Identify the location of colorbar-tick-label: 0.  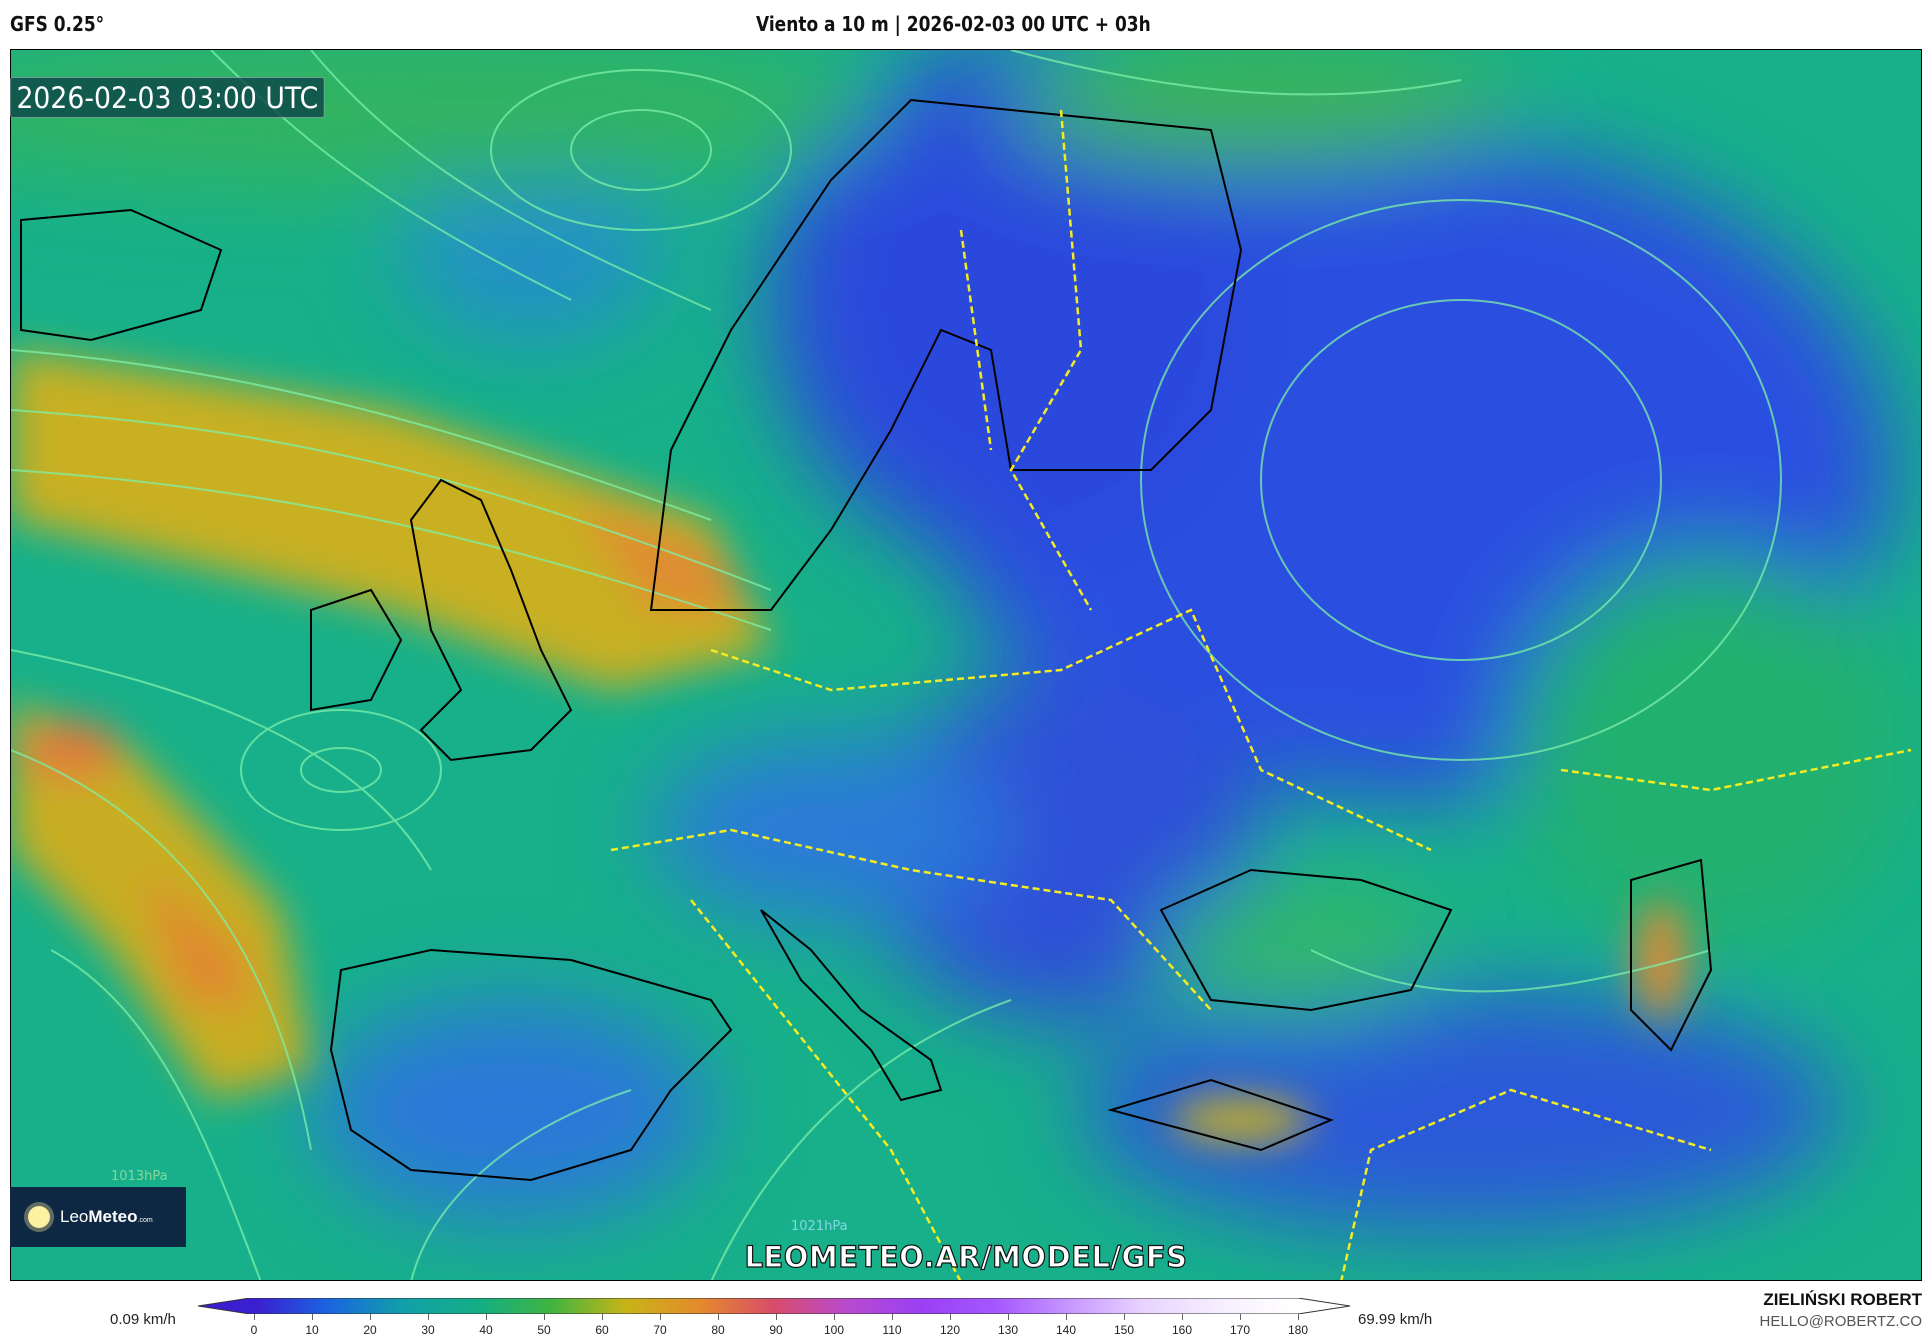
(254, 1330).